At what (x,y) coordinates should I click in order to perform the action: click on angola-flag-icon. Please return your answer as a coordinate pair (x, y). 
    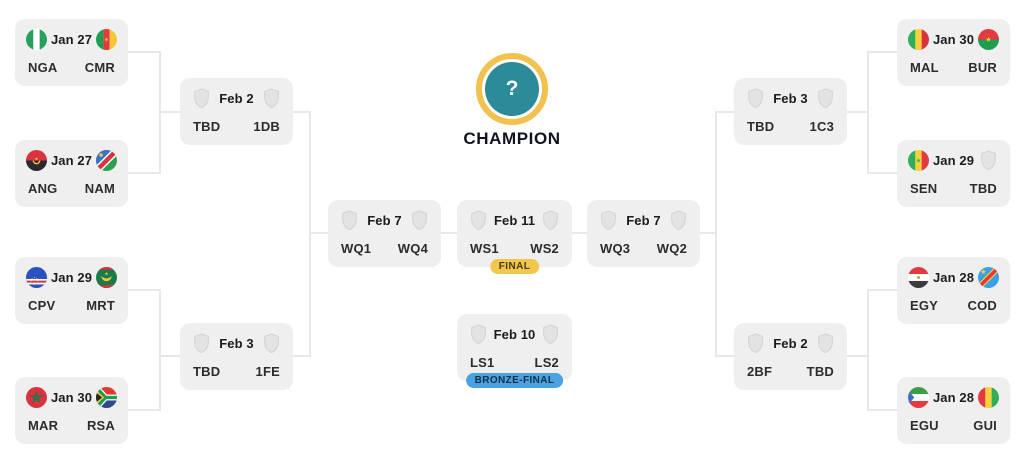
    Looking at the image, I should click on (36, 160).